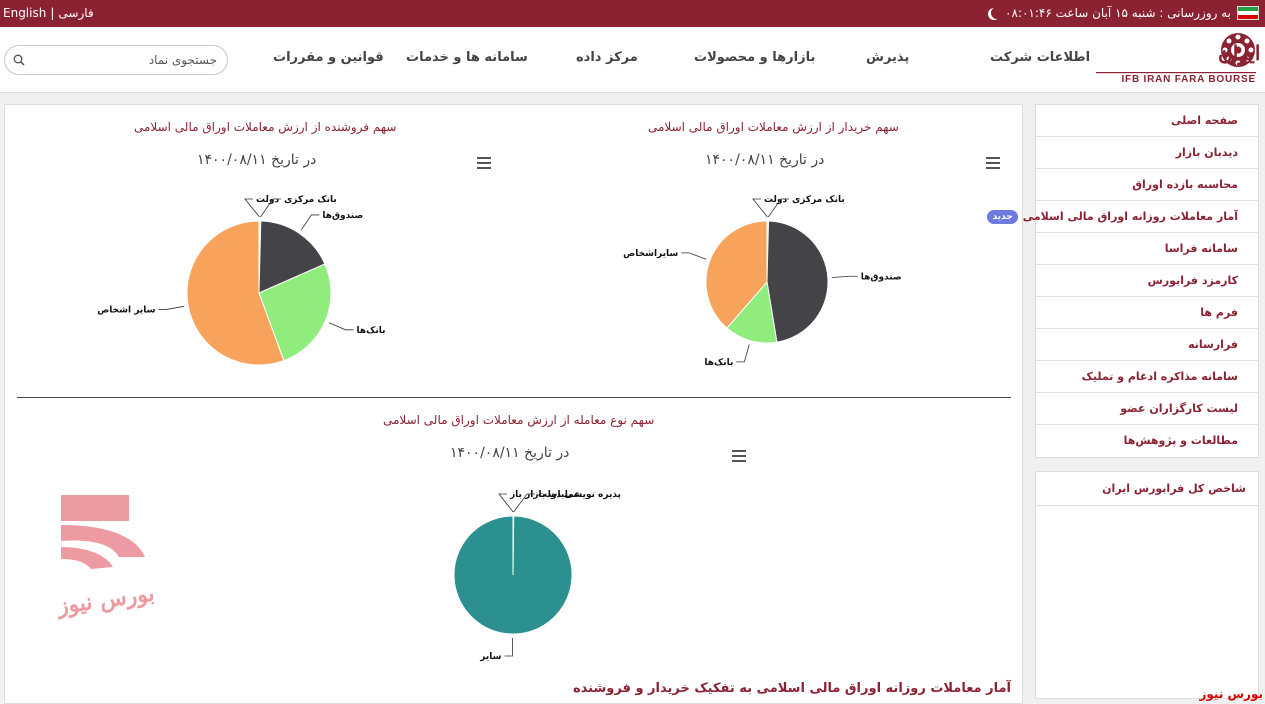 Image resolution: width=1265 pixels, height=704 pixels. Describe the element at coordinates (514, 397) in the screenshot. I see `charts-divider` at that location.